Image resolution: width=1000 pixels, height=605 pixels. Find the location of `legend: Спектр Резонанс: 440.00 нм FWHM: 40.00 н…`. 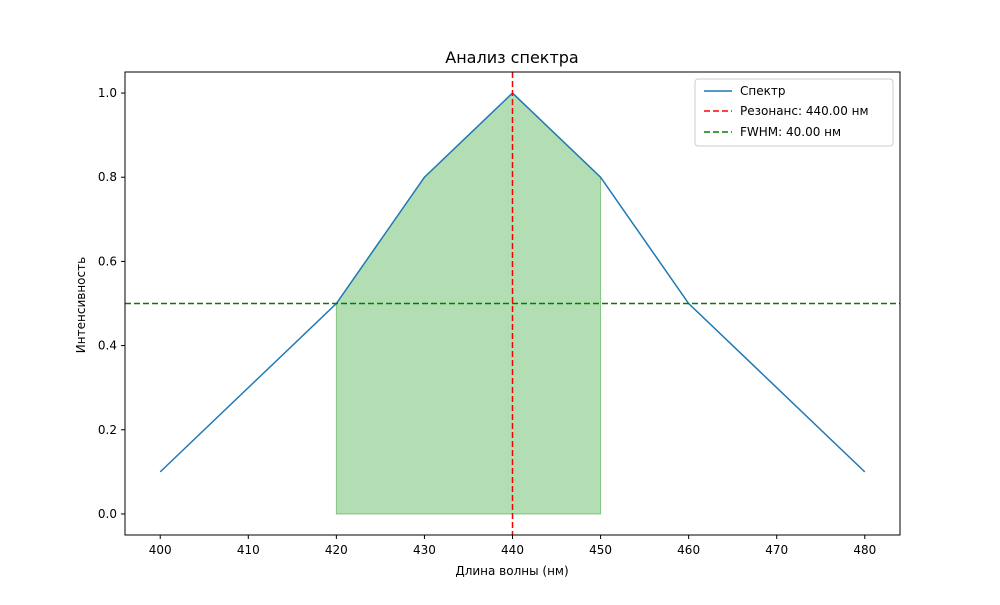

legend: Спектр Резонанс: 440.00 нм FWHM: 40.00 н… is located at coordinates (794, 112).